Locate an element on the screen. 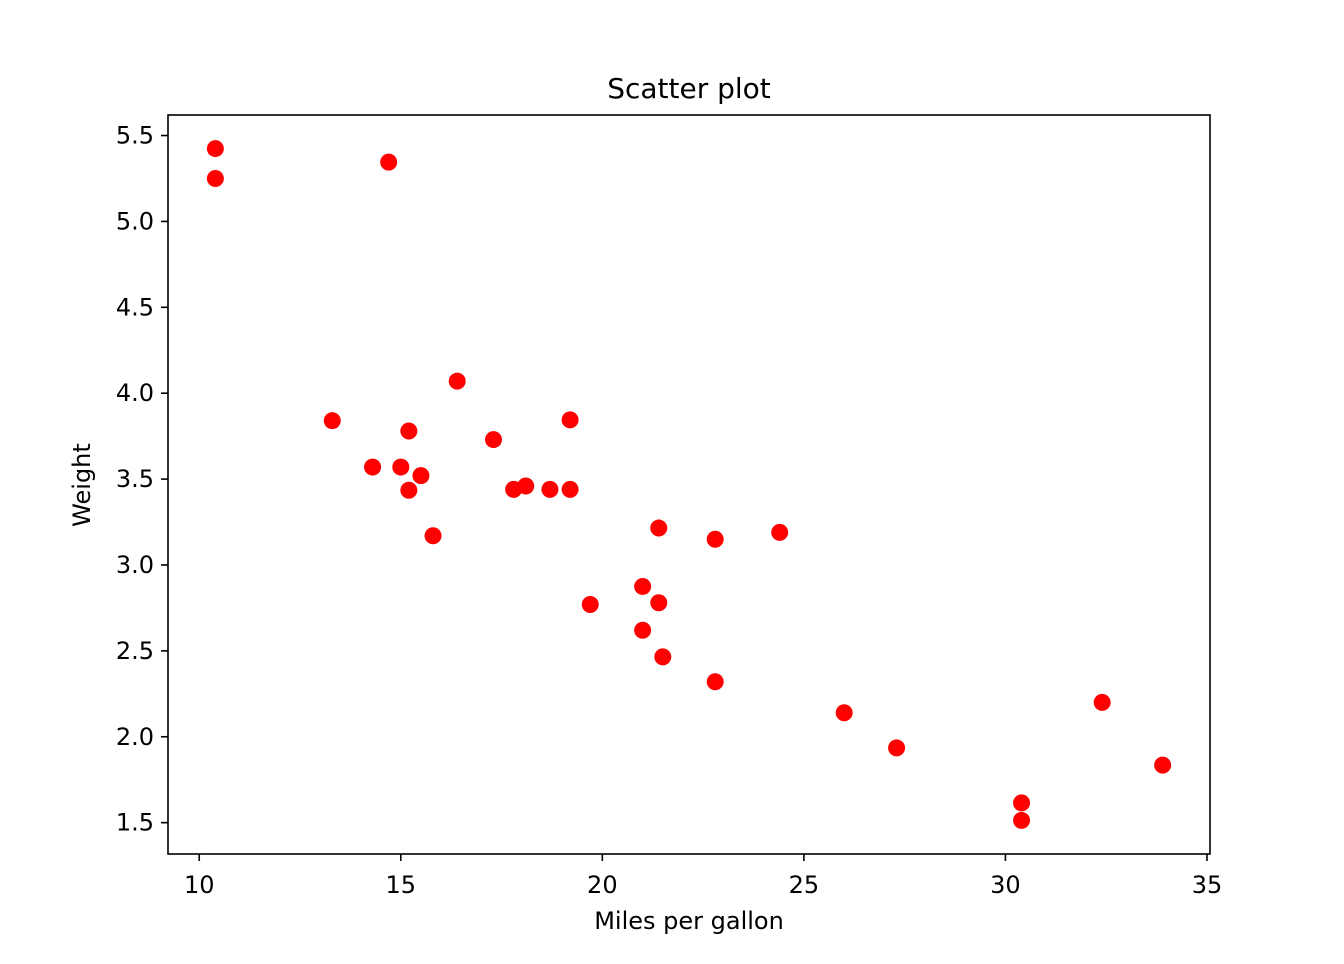 This screenshot has width=1344, height=964. x-tick-label: 20 is located at coordinates (602, 885).